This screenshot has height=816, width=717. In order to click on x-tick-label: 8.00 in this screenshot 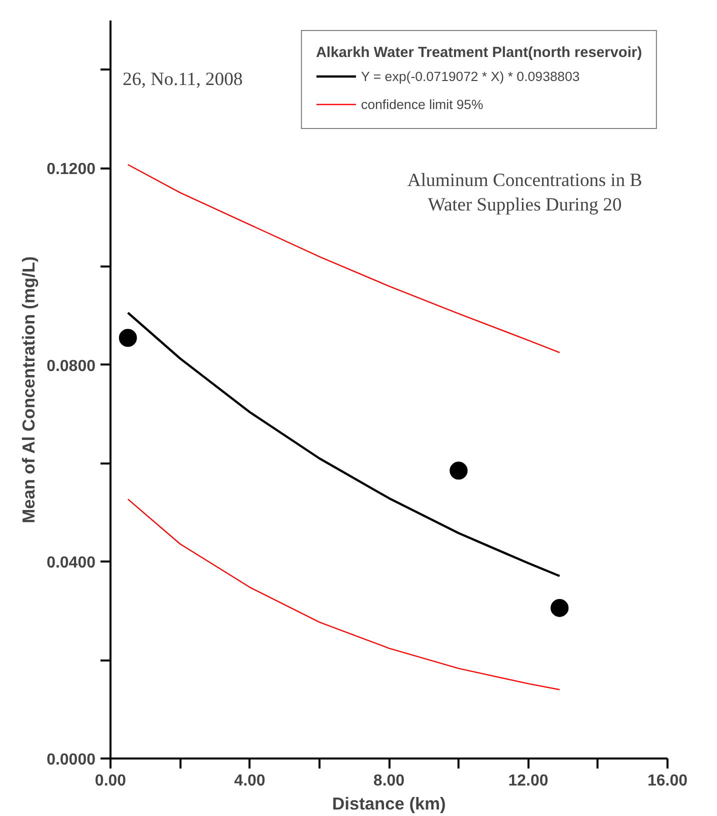, I will do `click(389, 781)`.